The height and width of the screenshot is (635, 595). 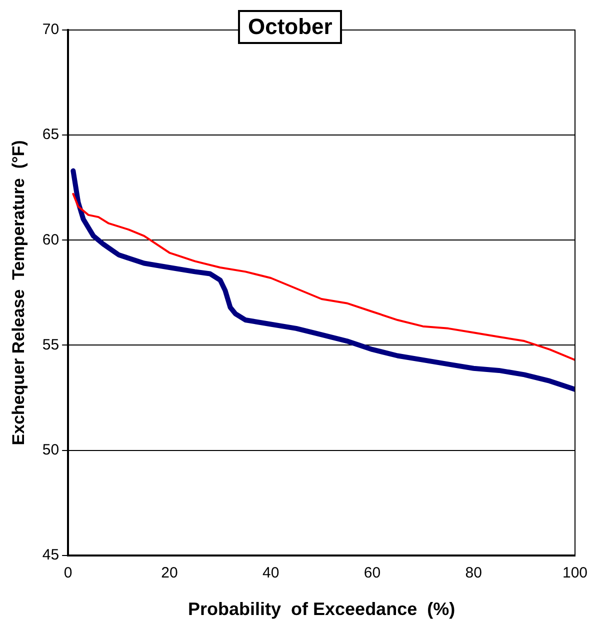 I want to click on x-tick-label: 60, so click(x=372, y=573).